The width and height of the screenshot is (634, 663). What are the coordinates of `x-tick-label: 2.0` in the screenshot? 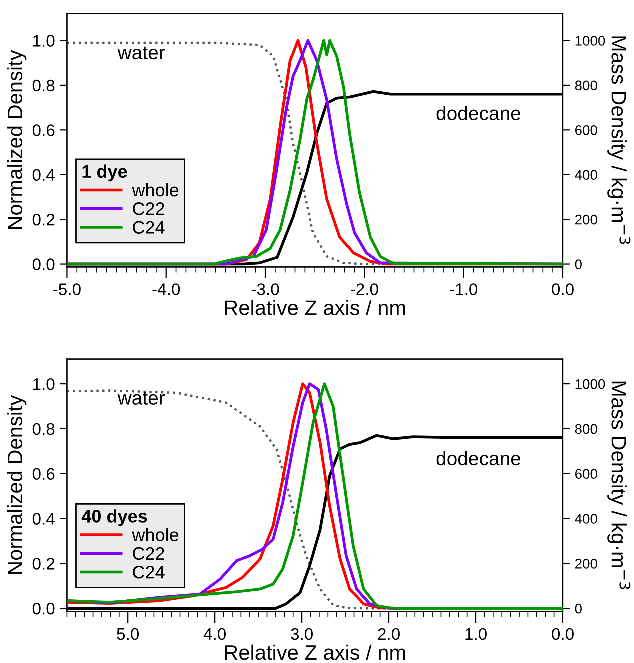 It's located at (389, 634).